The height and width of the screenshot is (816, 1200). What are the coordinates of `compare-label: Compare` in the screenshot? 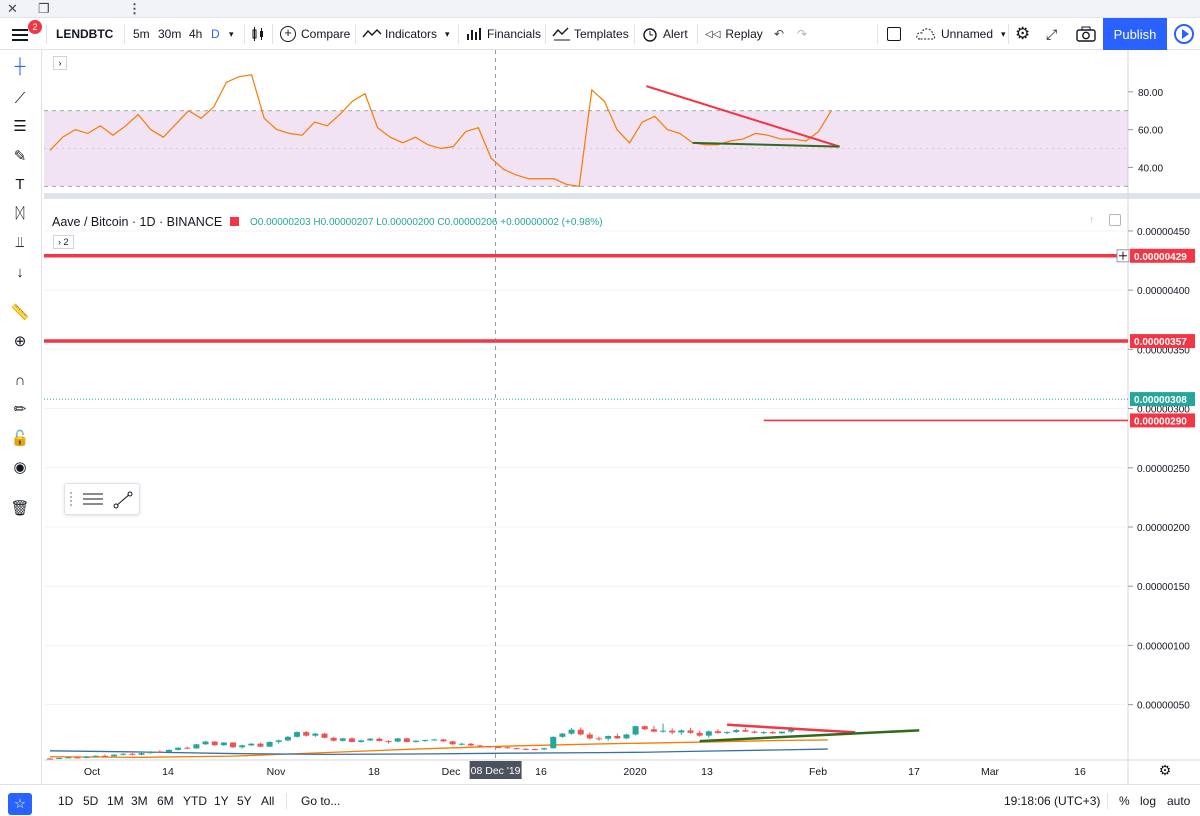 It's located at (326, 34).